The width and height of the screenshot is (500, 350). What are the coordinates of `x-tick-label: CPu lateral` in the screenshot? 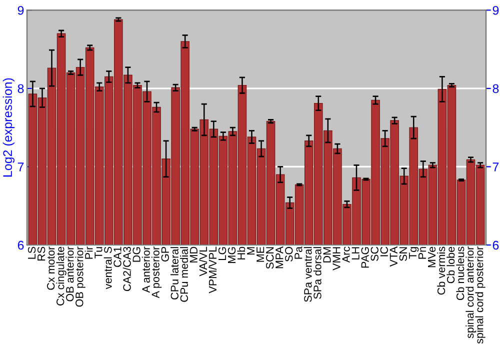 It's located at (174, 273).